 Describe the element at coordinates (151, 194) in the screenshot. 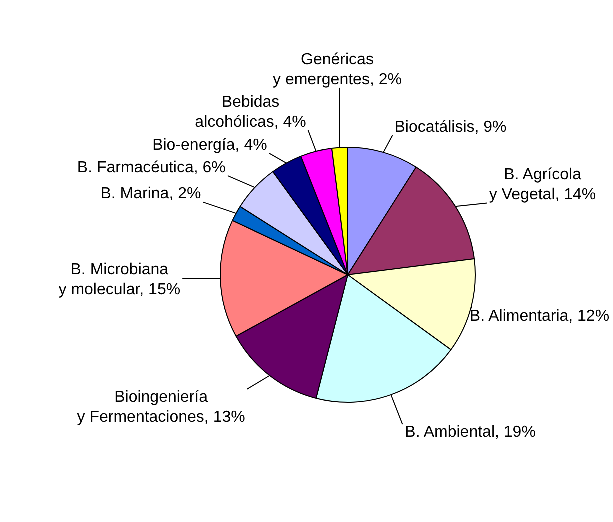

I see `slice-label: B. Marina, 2%` at that location.